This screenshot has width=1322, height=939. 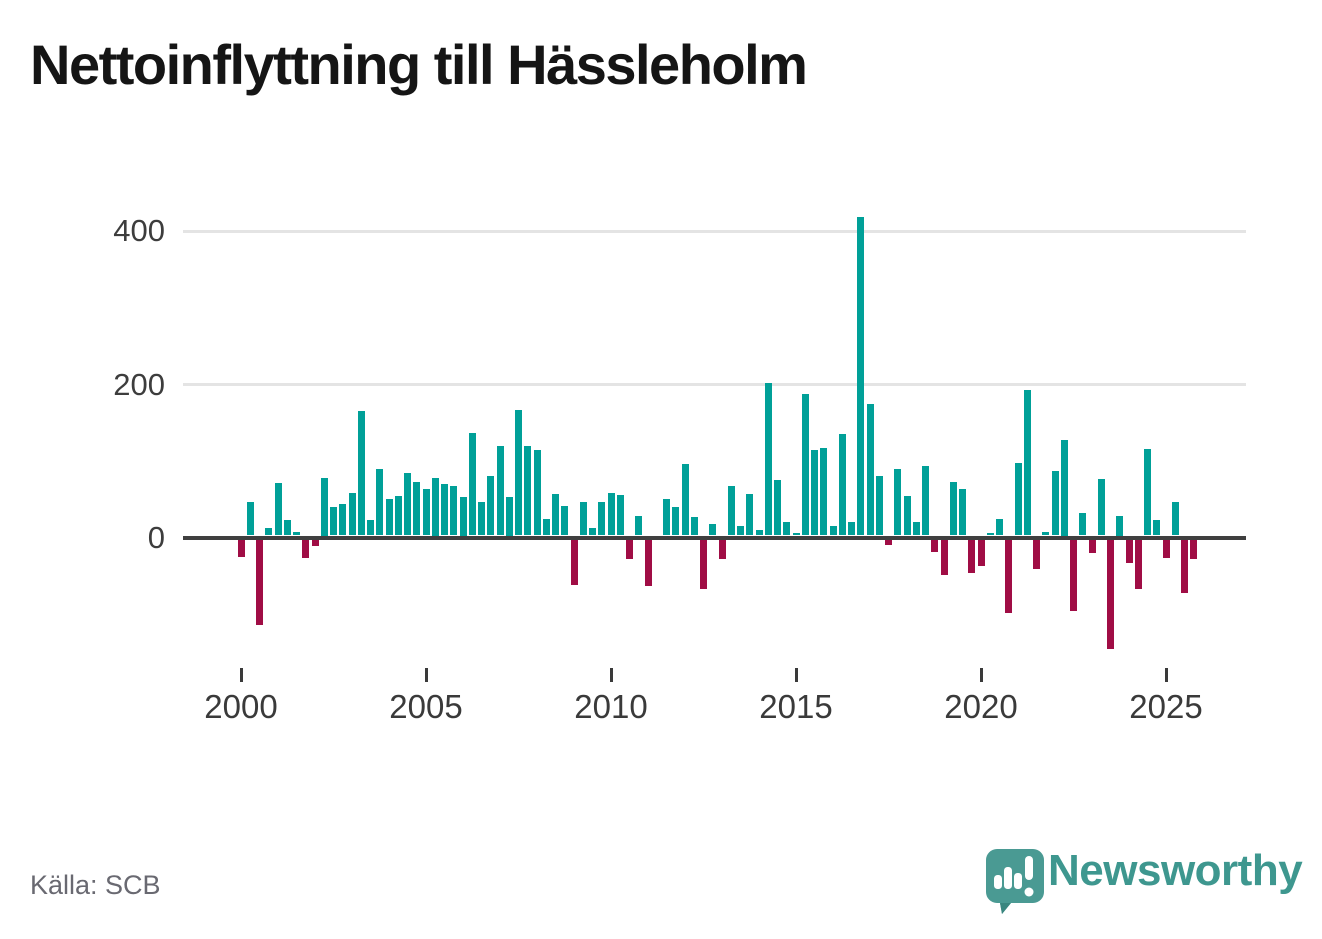 What do you see at coordinates (1175, 870) in the screenshot?
I see `newsworthy-logo-text: Newsworthy` at bounding box center [1175, 870].